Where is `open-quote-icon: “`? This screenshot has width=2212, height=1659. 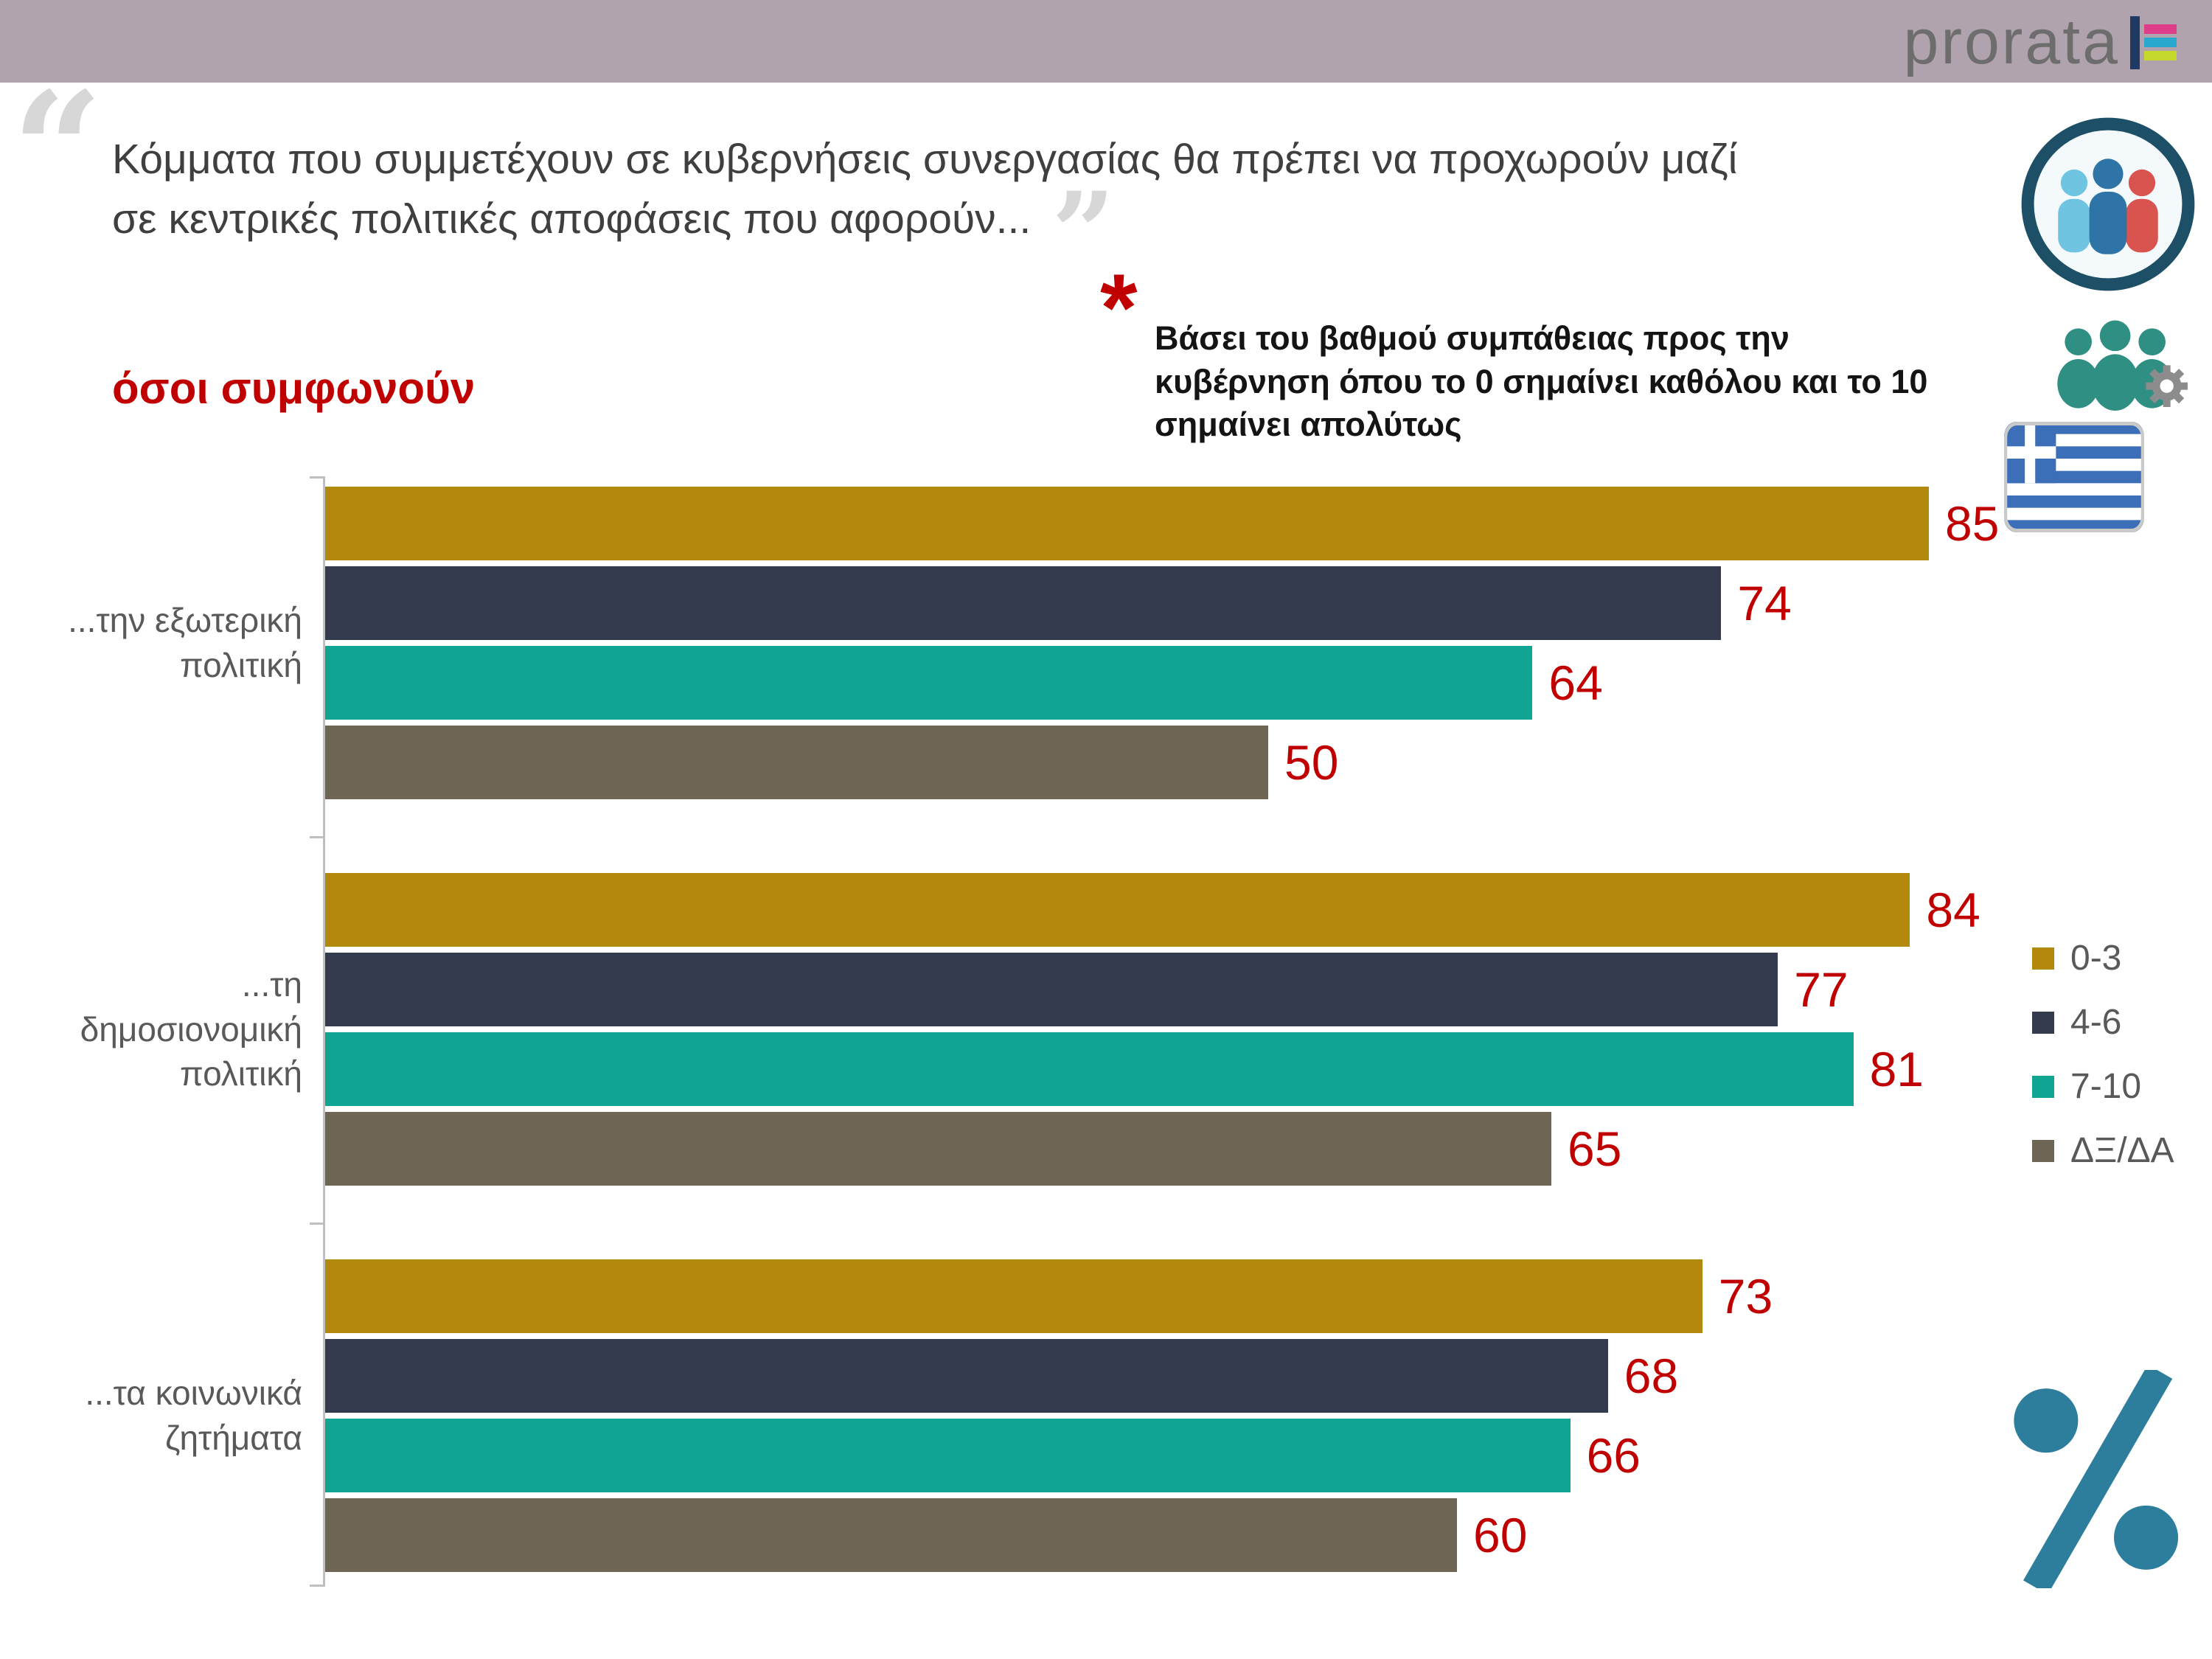
open-quote-icon: “ is located at coordinates (57, 150).